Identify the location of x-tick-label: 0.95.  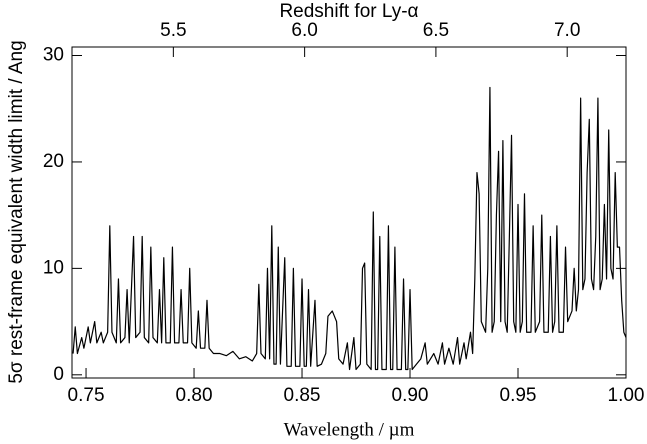
(518, 395).